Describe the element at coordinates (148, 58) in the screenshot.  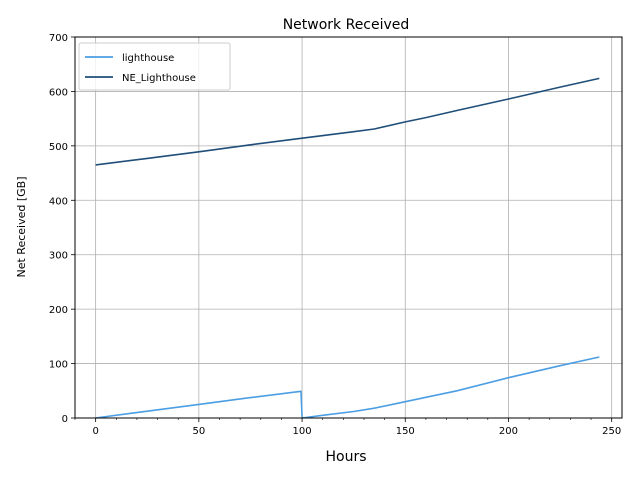
I see `legend-label-lighthouse: lighthouse` at that location.